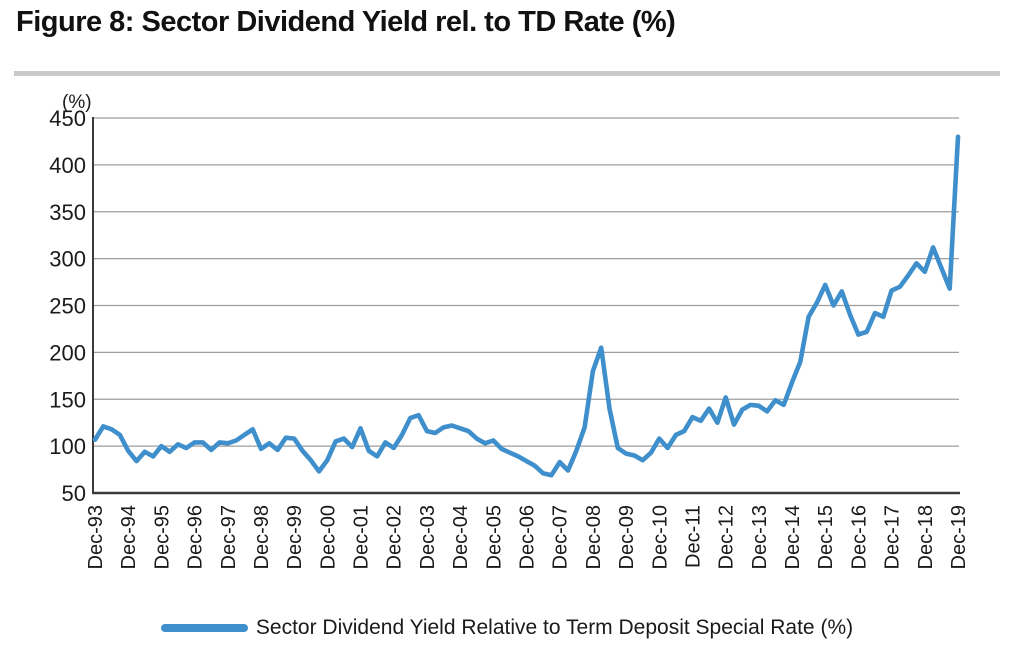 The width and height of the screenshot is (1014, 651). Describe the element at coordinates (959, 537) in the screenshot. I see `x-tick-label: Dec-19` at that location.